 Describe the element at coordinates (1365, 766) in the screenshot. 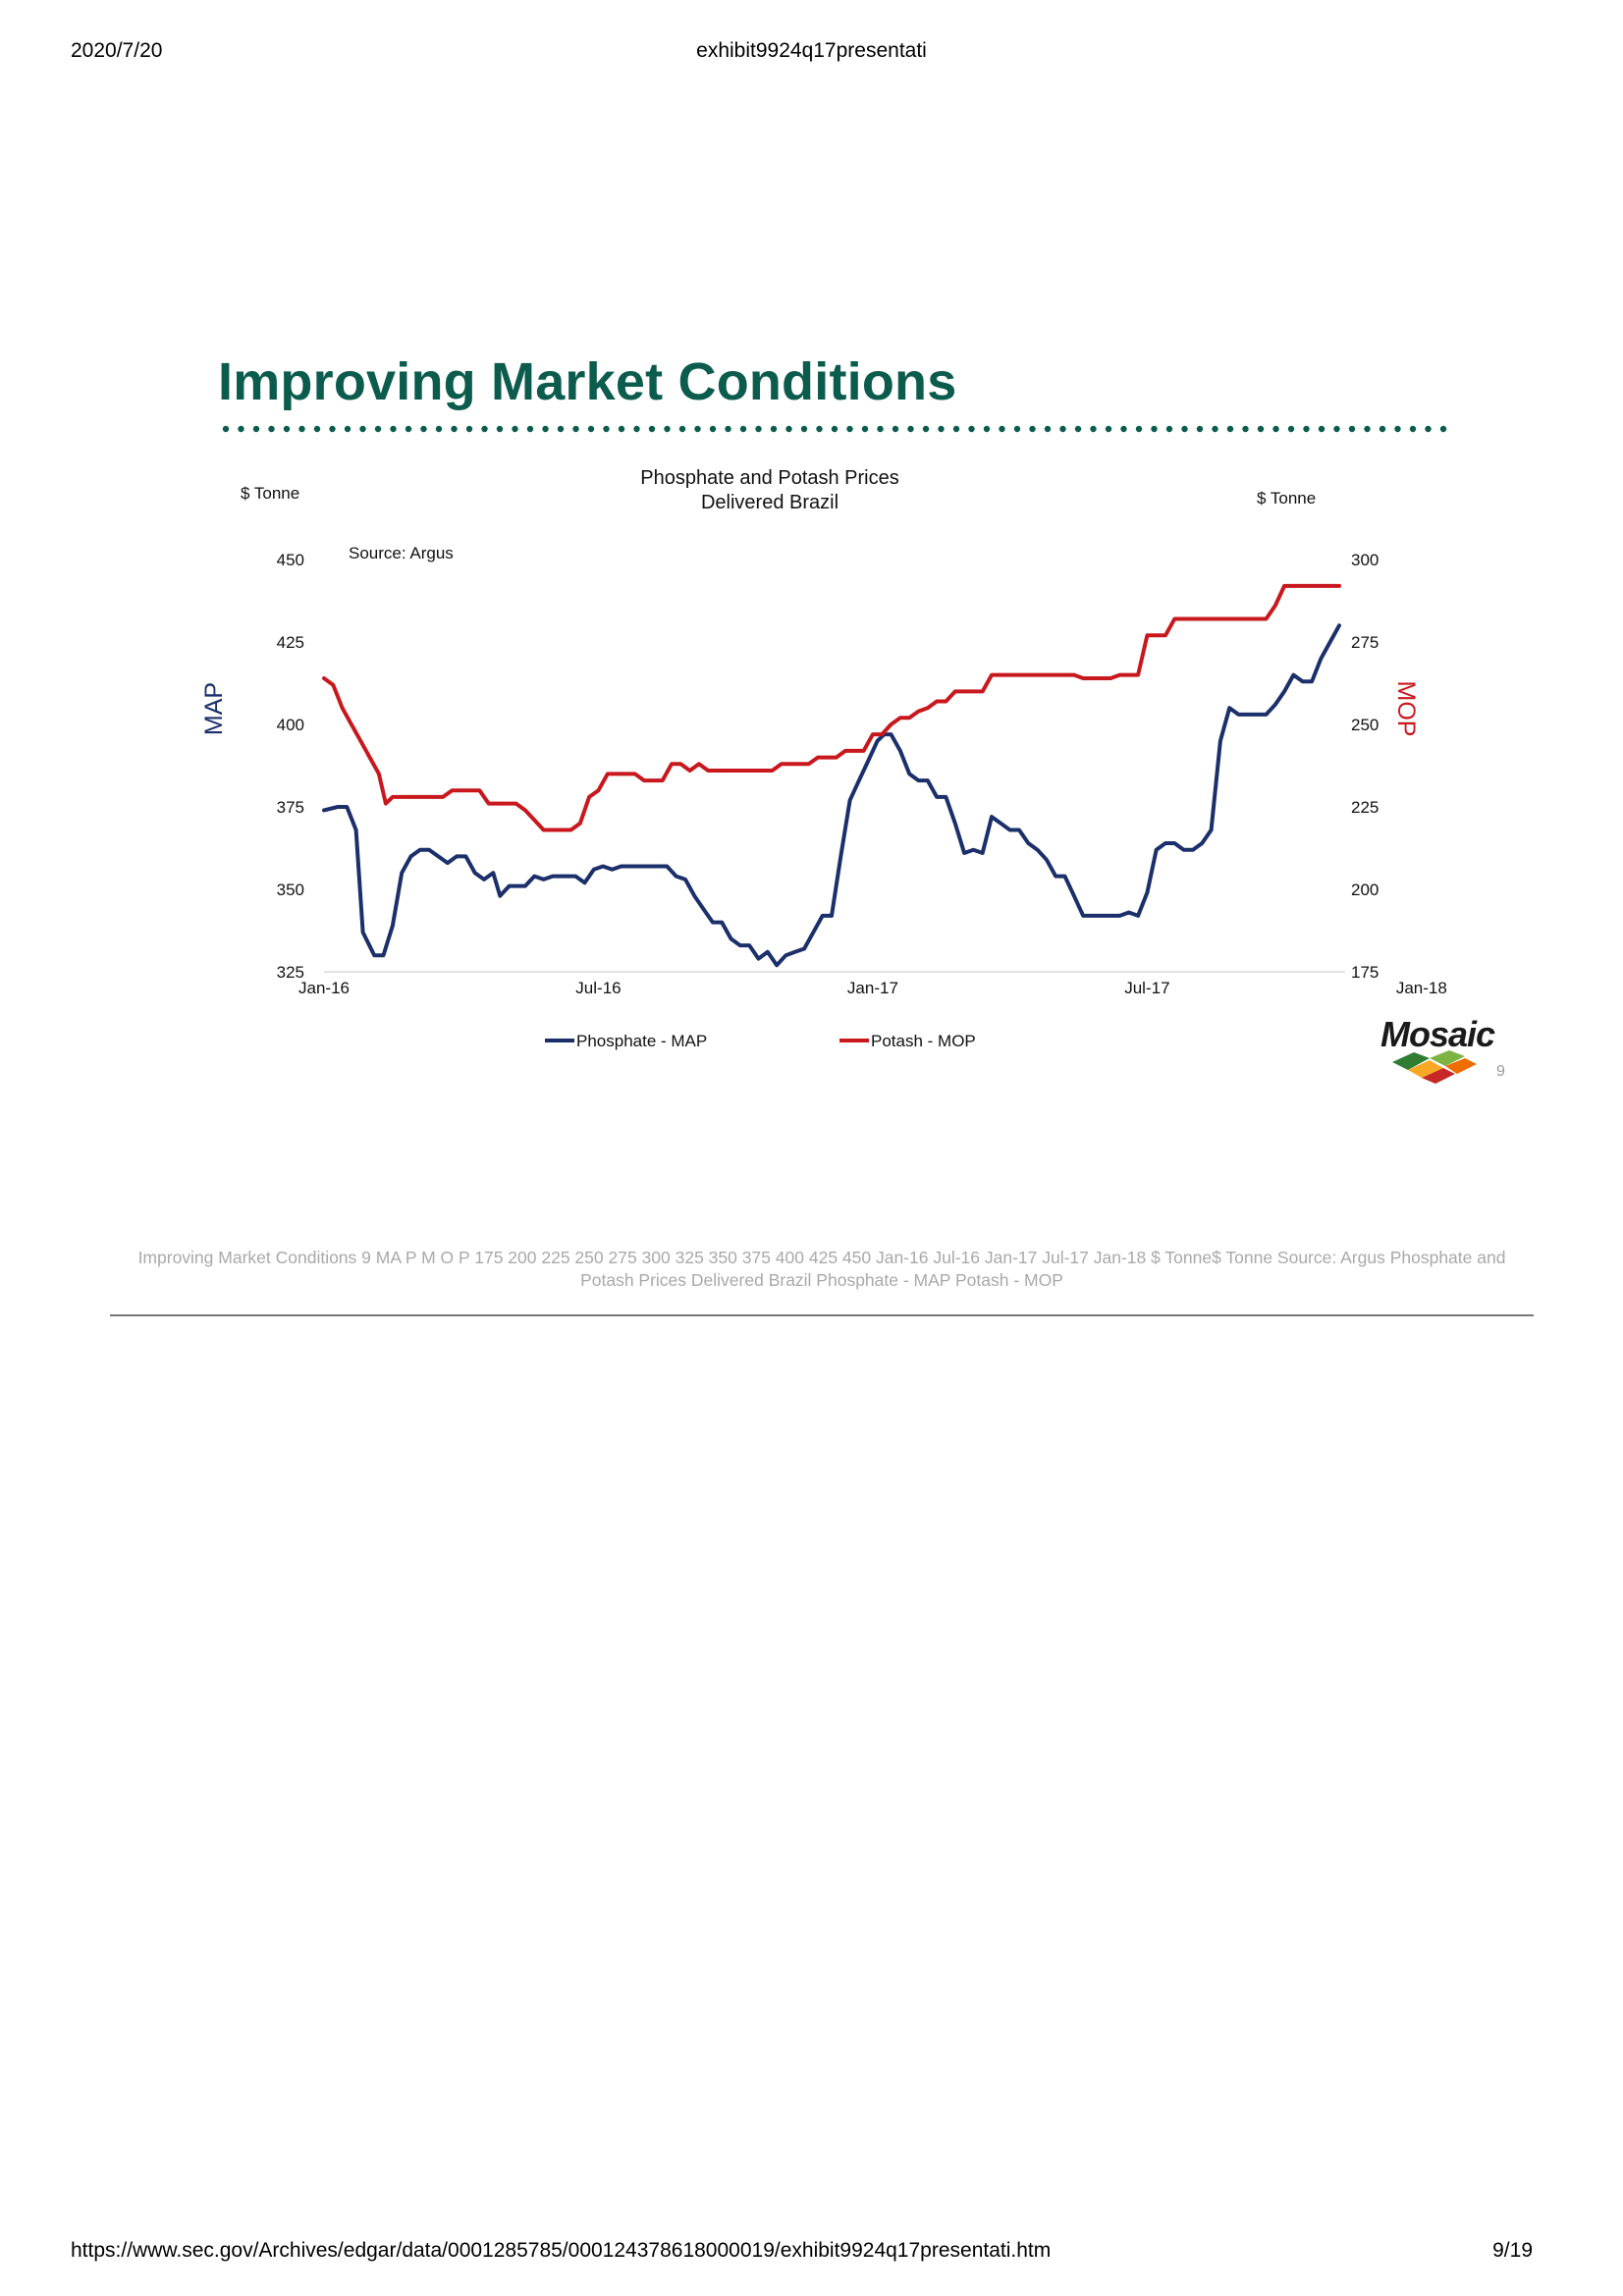

I see `right-axis-ticks: 175 200 225 250 275 300` at that location.